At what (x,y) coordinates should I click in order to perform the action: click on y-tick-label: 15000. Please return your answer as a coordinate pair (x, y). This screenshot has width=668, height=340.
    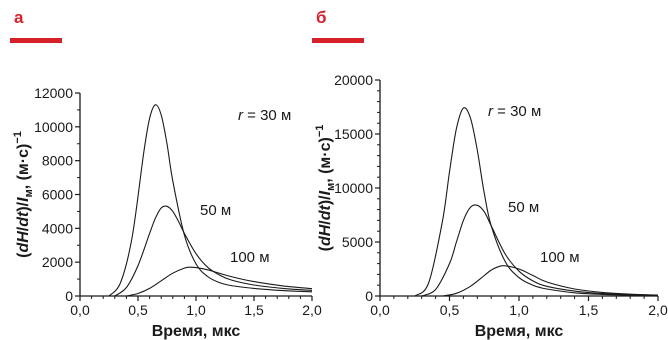
    Looking at the image, I should click on (353, 134).